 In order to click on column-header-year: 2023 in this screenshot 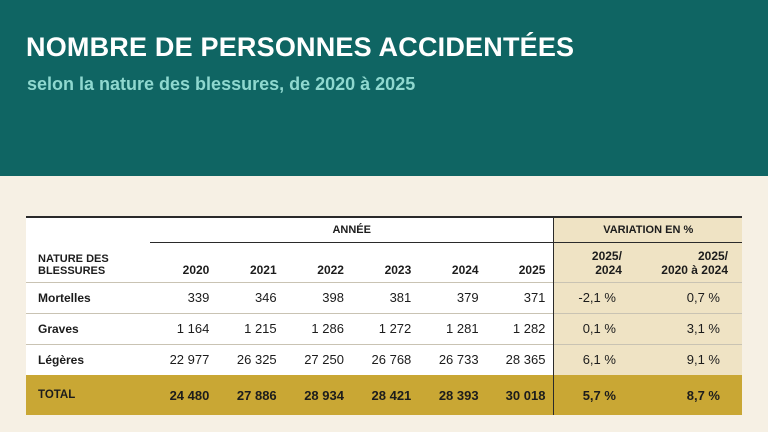, I will do `click(385, 262)`.